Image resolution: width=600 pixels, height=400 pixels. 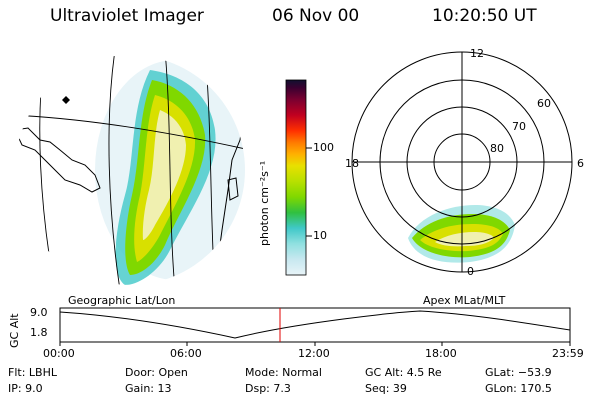 What do you see at coordinates (441, 353) in the screenshot?
I see `timeline-xtick-1800: 18:00` at bounding box center [441, 353].